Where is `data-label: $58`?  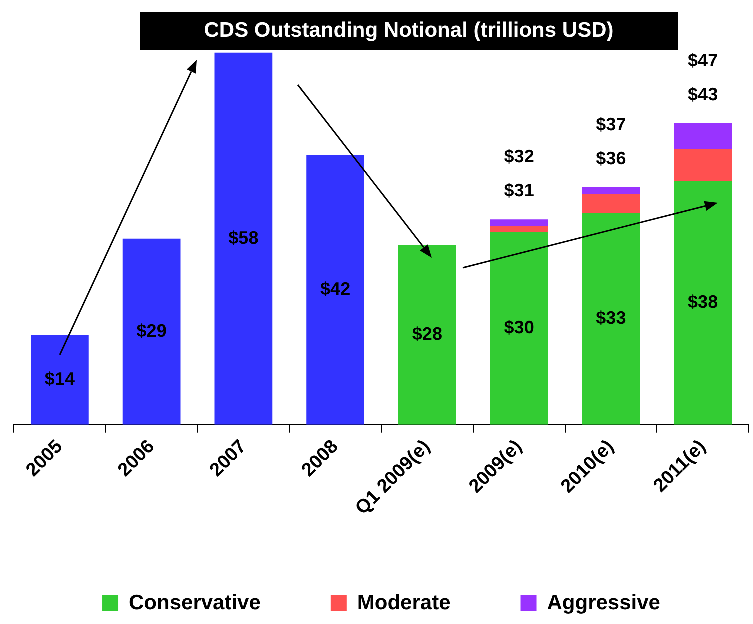
data-label: $58 is located at coordinates (243, 238).